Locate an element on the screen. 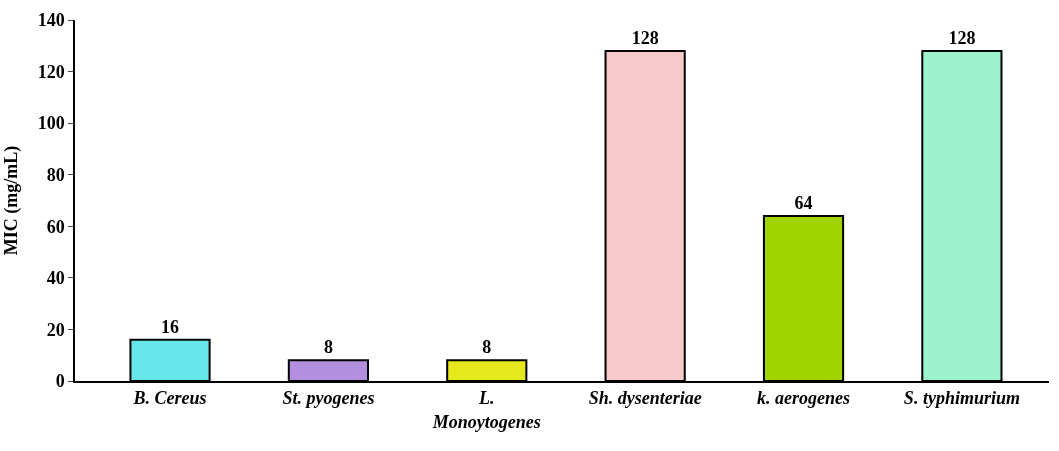 The image size is (1059, 451). y-tick-label: 20 is located at coordinates (55, 329).